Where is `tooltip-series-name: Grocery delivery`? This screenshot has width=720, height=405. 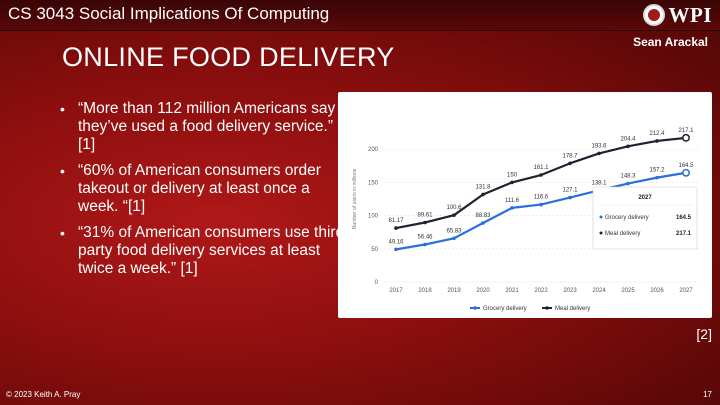 tooltip-series-name: Grocery delivery is located at coordinates (627, 218).